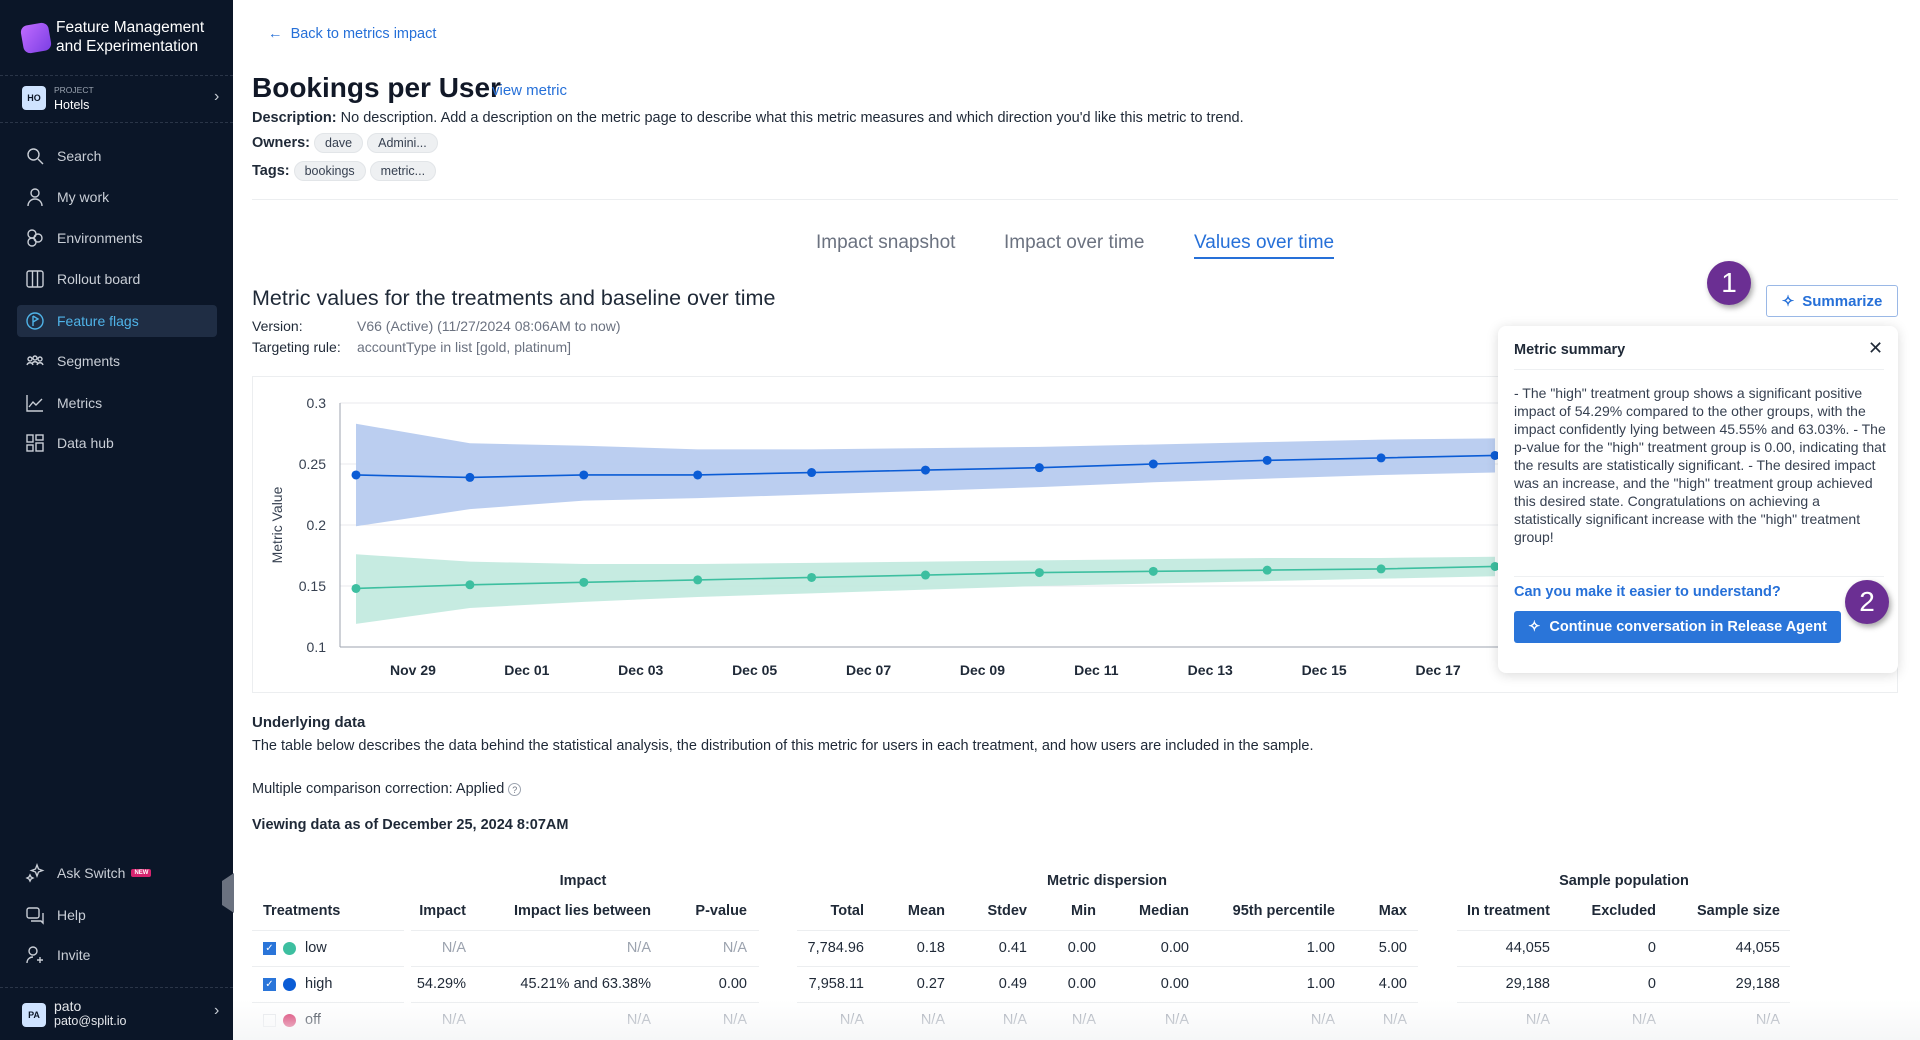 This screenshot has width=1920, height=1040. Describe the element at coordinates (1392, 911) in the screenshot. I see `column-header: Max` at that location.